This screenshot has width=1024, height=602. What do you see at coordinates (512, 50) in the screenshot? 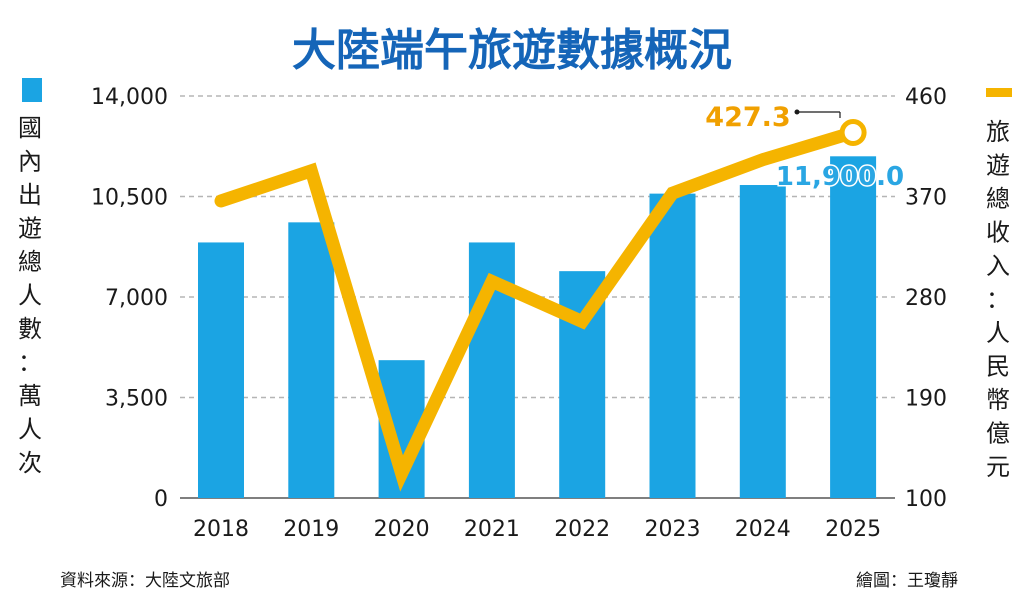
I see `chart-title: 大陸端午旅遊數據概況` at bounding box center [512, 50].